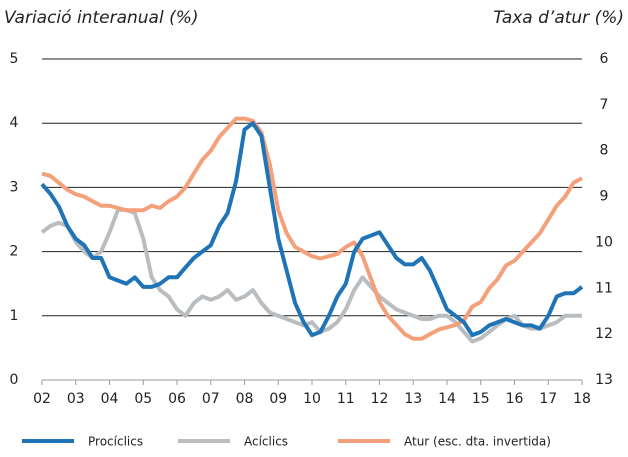 Image resolution: width=628 pixels, height=457 pixels. What do you see at coordinates (447, 399) in the screenshot?
I see `x-tick-label: 14` at bounding box center [447, 399].